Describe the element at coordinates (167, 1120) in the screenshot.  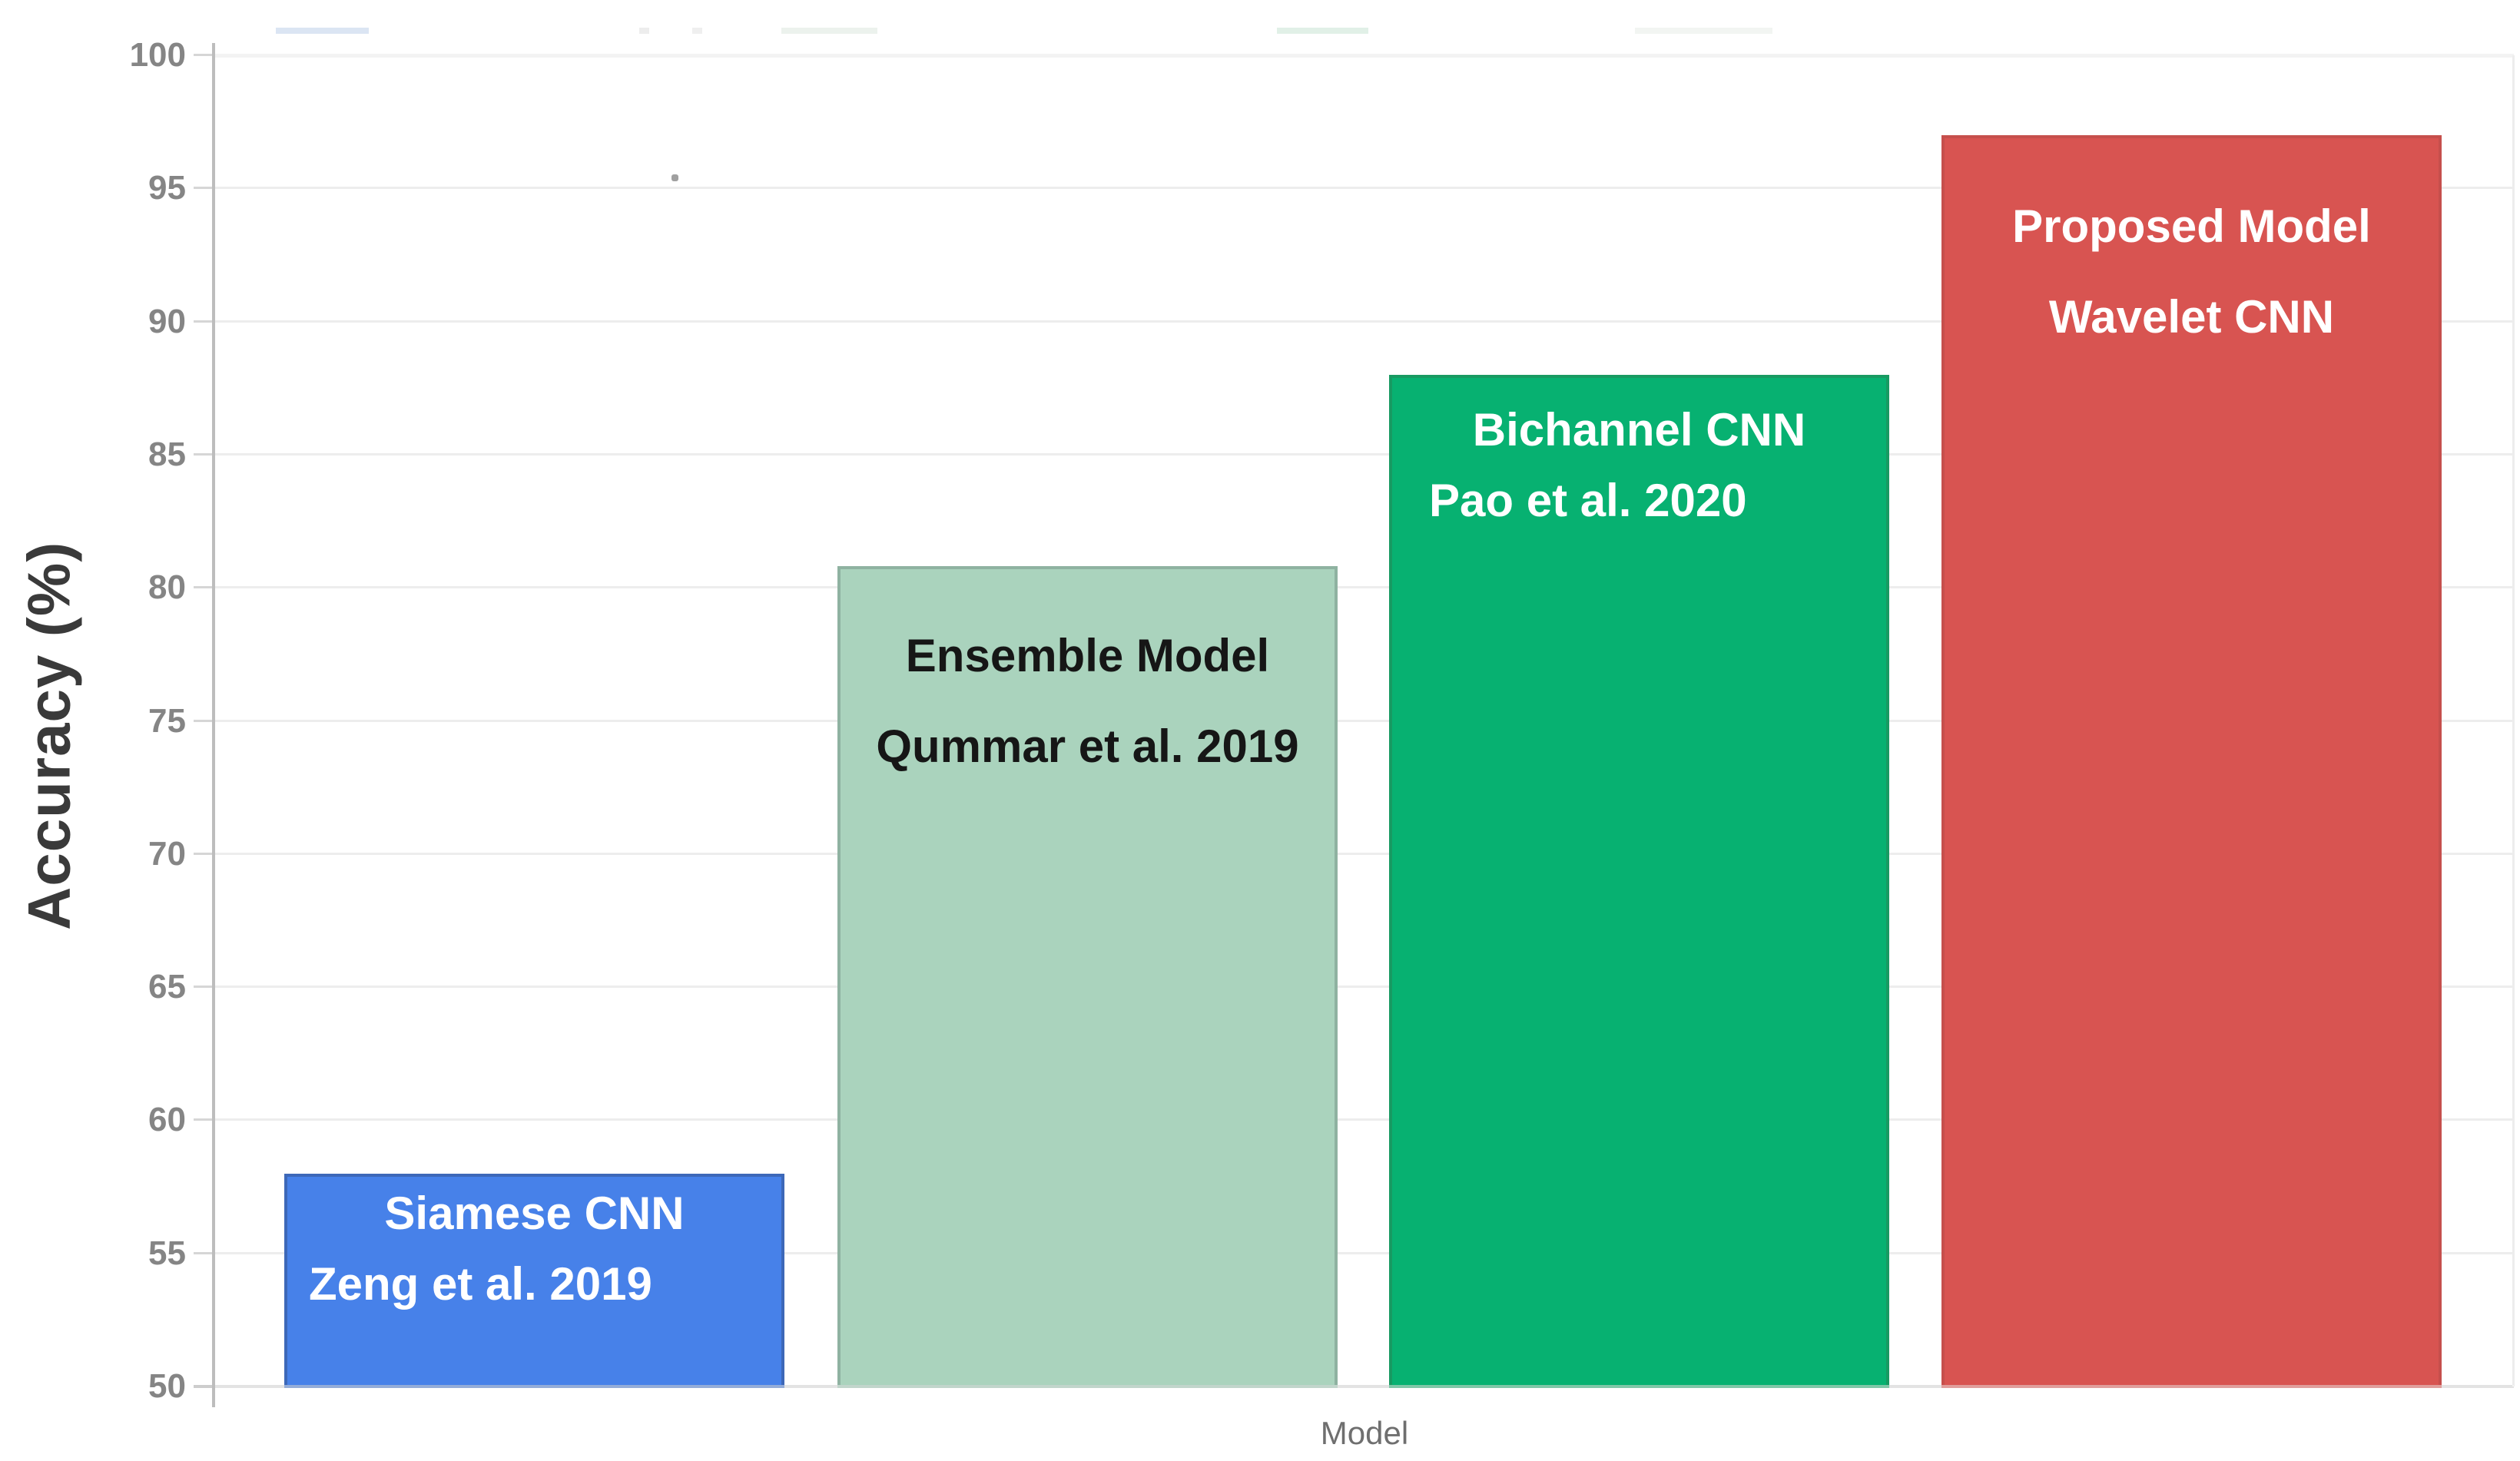
I see `y-tick-label: 60` at that location.